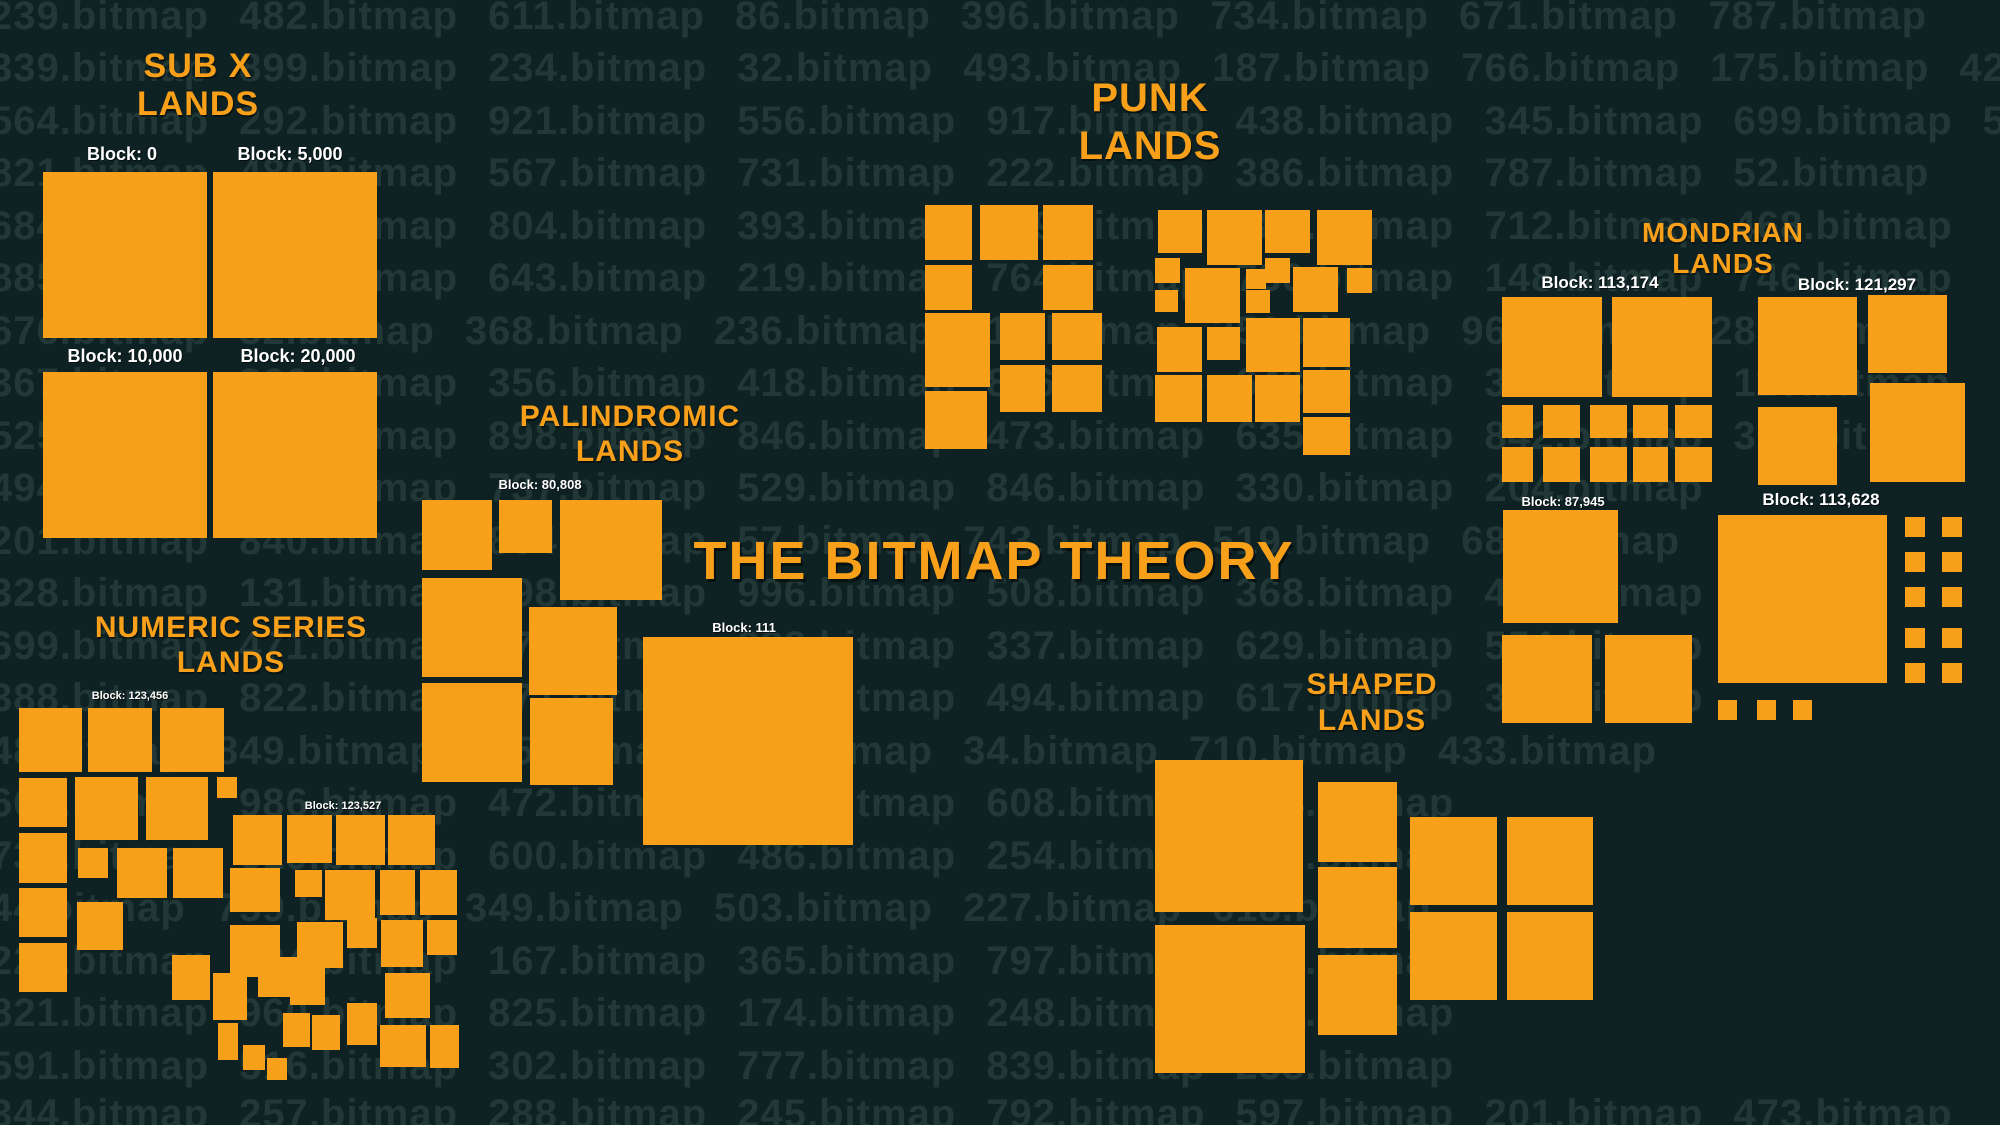 The image size is (2000, 1125). What do you see at coordinates (298, 356) in the screenshot?
I see `subx-block-label-20000: Block: 20,000` at bounding box center [298, 356].